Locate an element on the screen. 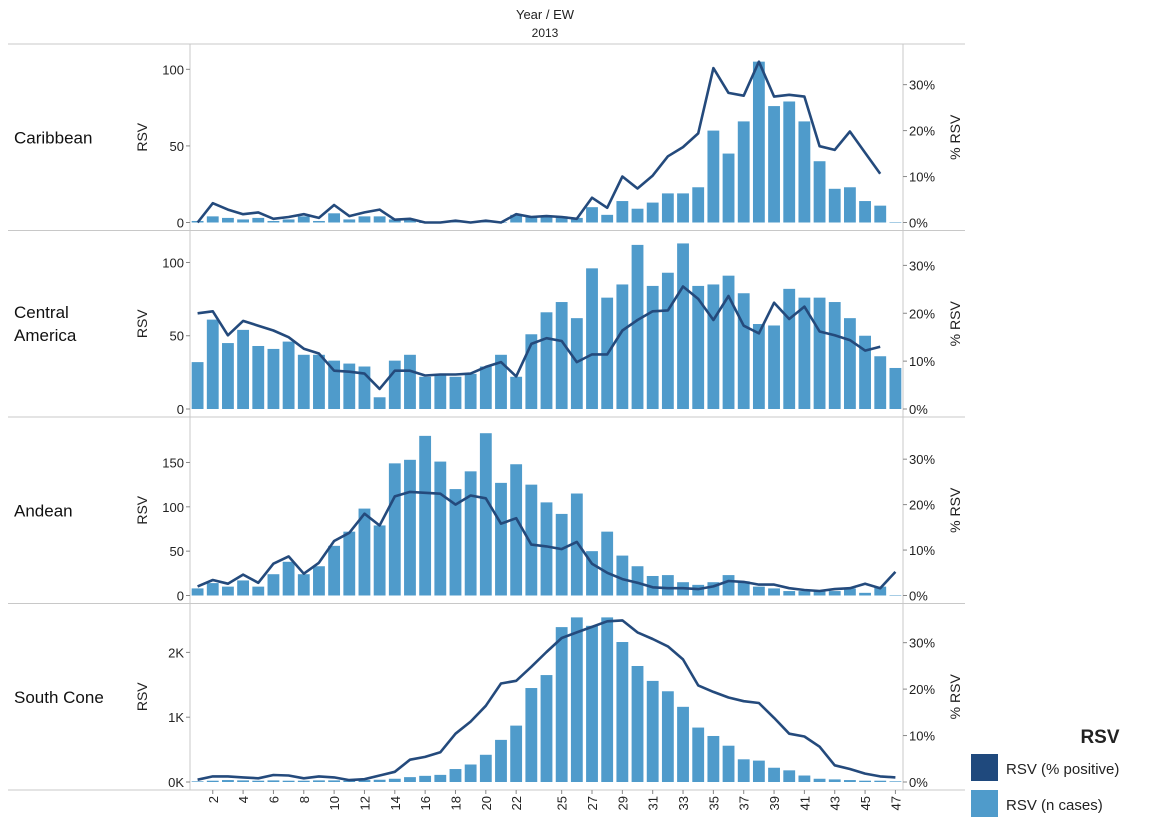 The height and width of the screenshot is (824, 1160). x-tick-label: 4 is located at coordinates (243, 799).